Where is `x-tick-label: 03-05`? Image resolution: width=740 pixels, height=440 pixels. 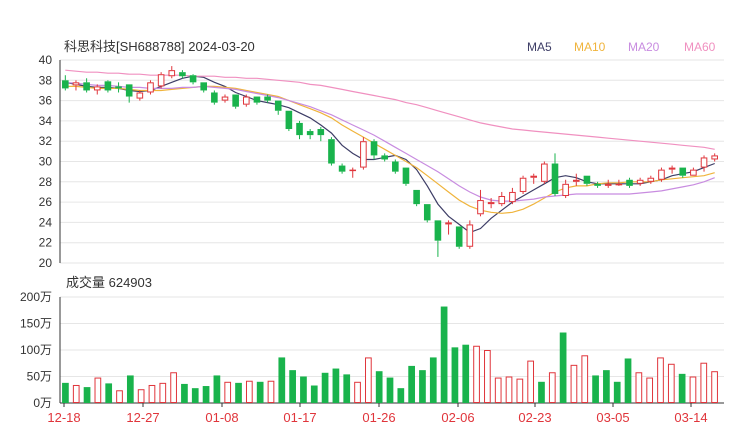
x-tick-label: 03-05 is located at coordinates (612, 417).